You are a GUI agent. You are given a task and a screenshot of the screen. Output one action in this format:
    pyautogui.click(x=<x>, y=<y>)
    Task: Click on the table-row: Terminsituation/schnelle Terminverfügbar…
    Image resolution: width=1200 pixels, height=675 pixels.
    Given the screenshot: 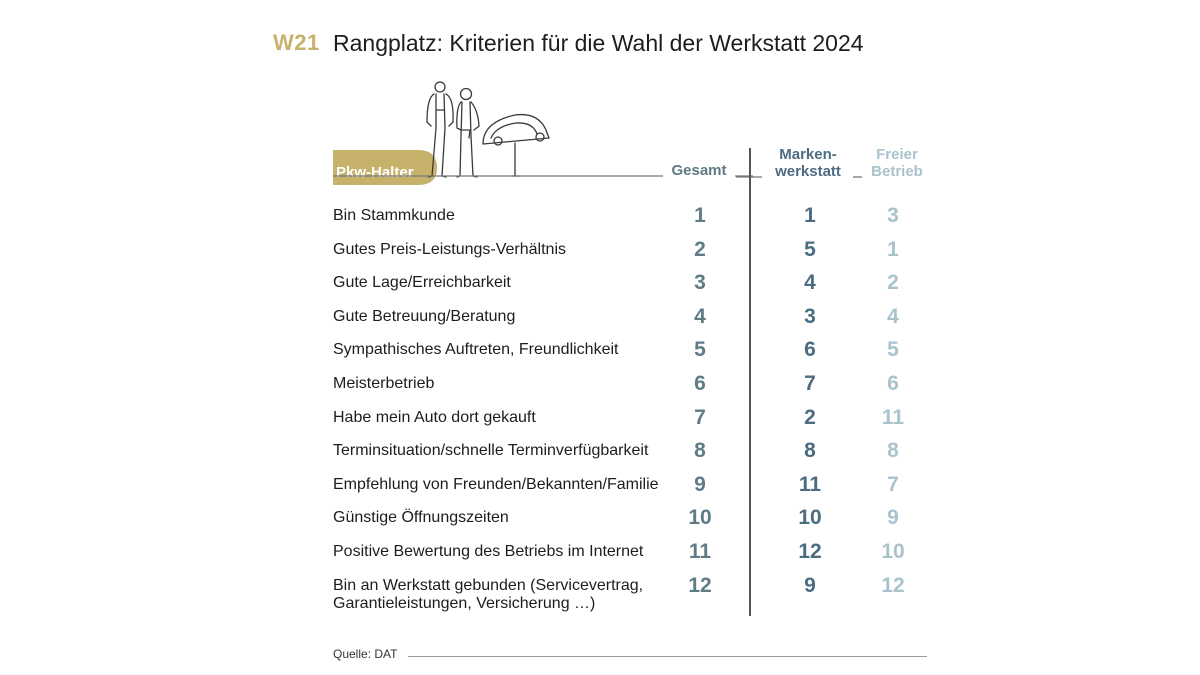 What is the action you would take?
    pyautogui.click(x=600, y=457)
    